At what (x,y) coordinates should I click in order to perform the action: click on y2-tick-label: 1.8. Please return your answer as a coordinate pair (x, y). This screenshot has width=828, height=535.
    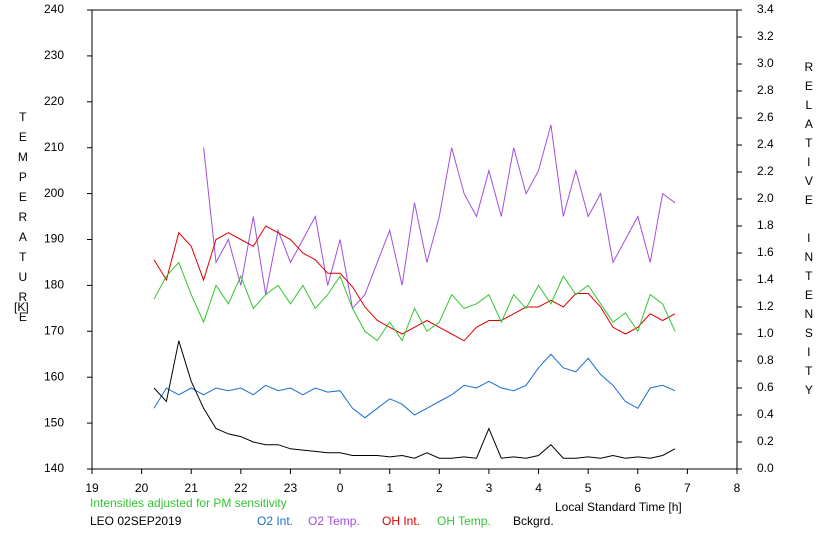
    Looking at the image, I should click on (765, 225).